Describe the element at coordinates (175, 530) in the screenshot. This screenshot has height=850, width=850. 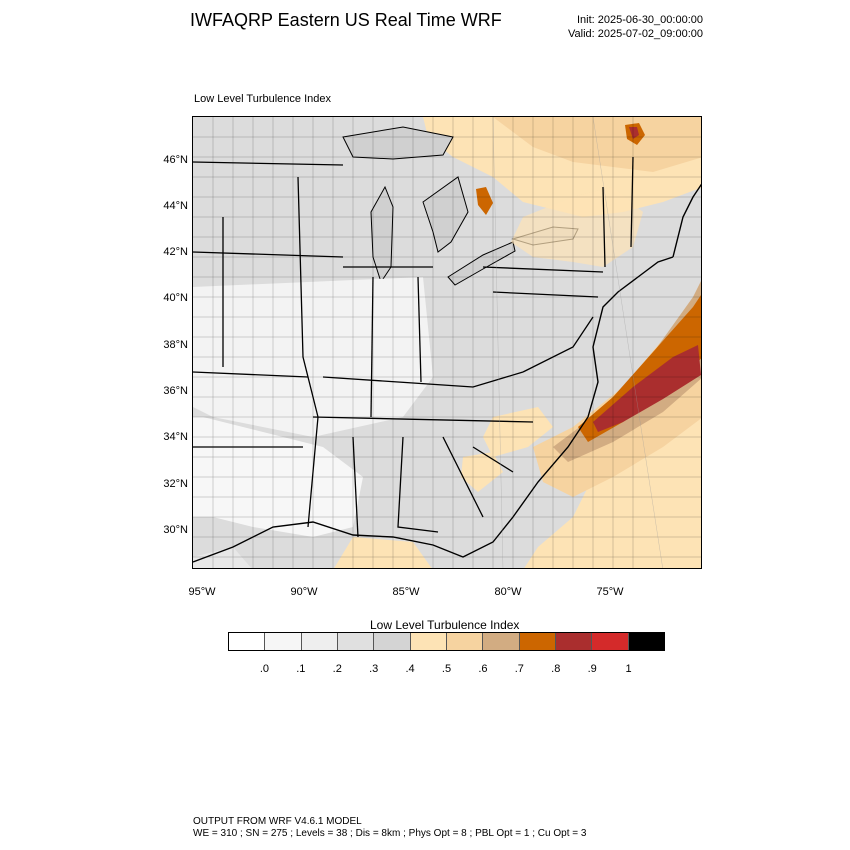
I see `lat-label: 30°N` at that location.